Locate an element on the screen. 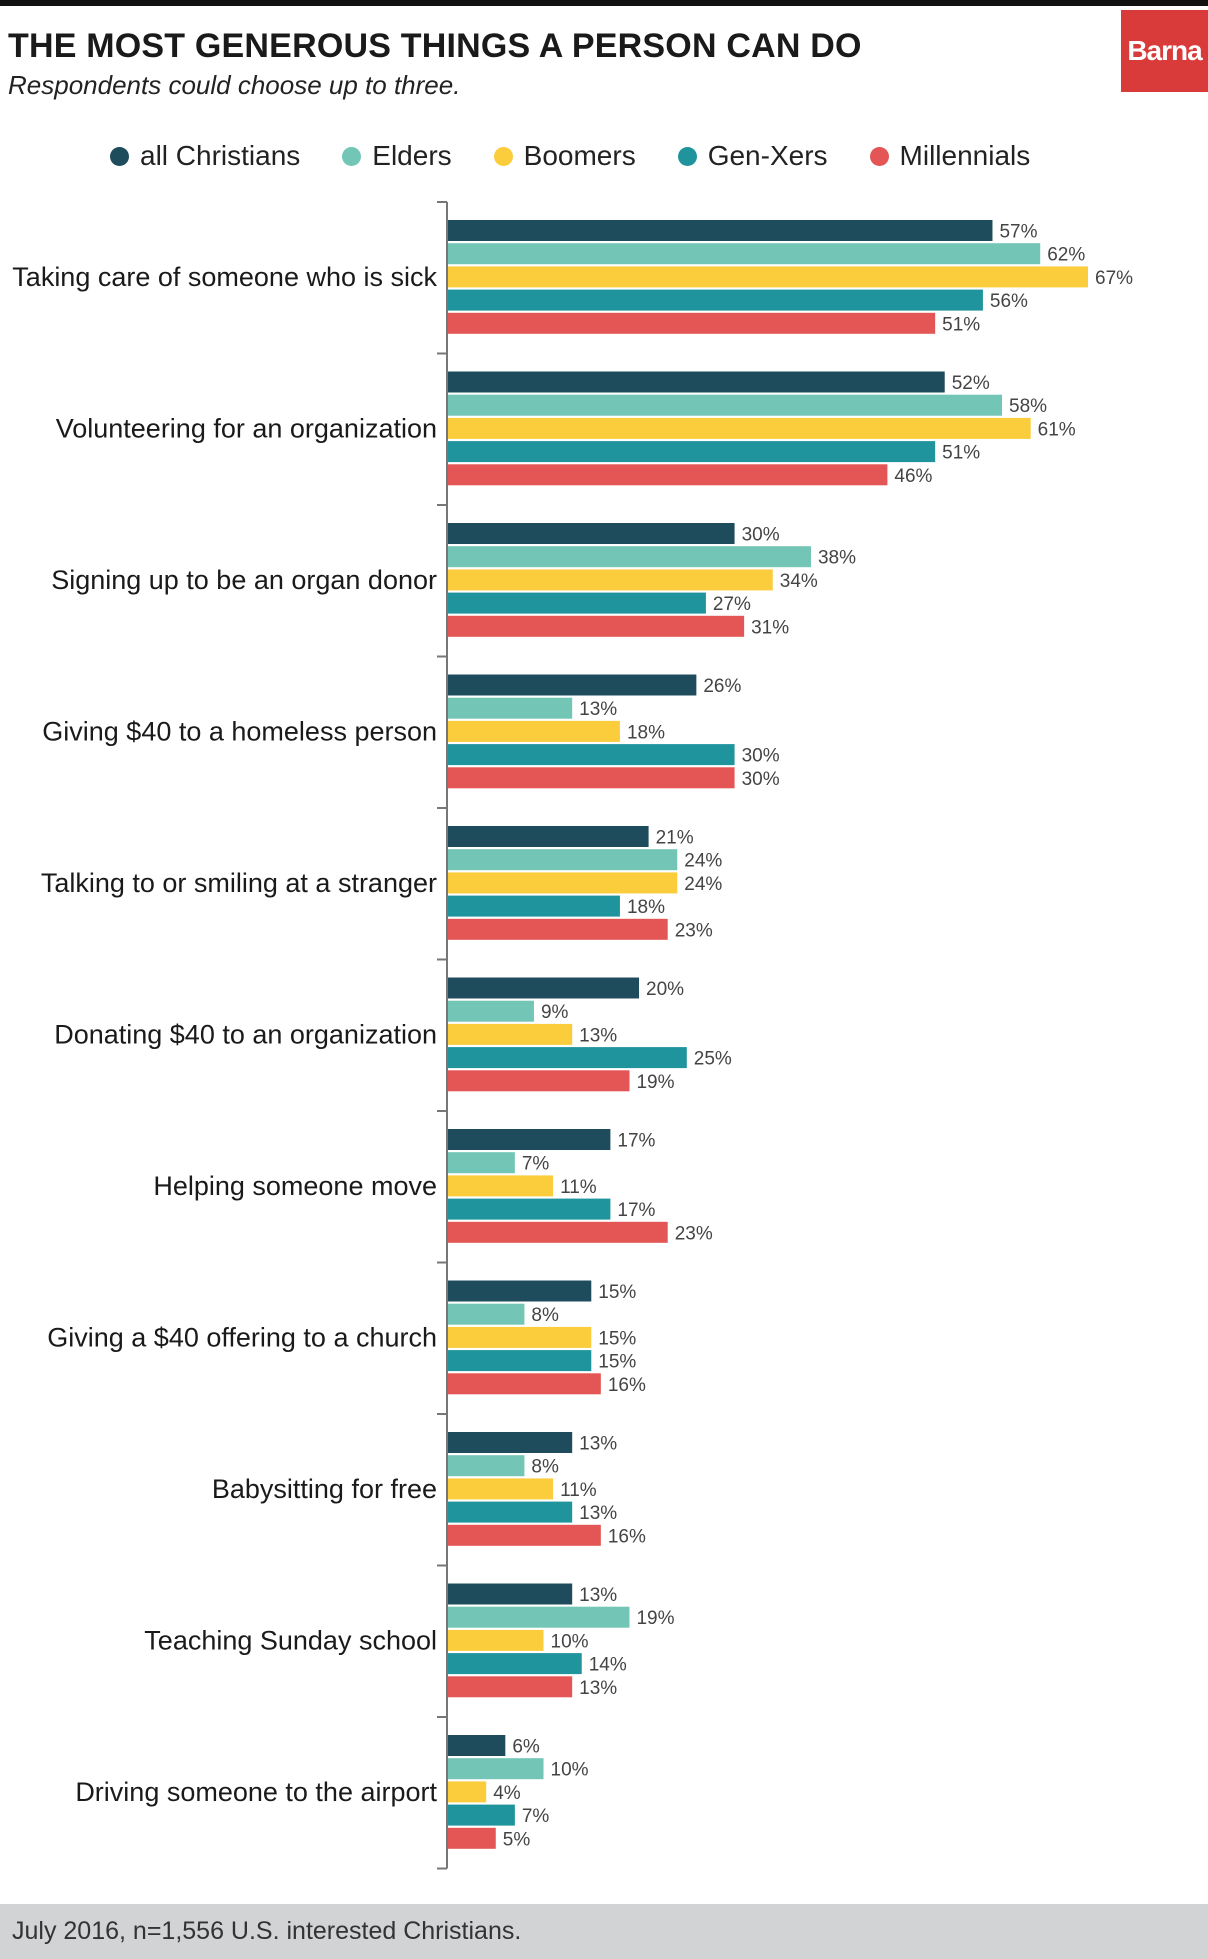 The image size is (1208, 1959). legend-label: Boomers is located at coordinates (579, 155).